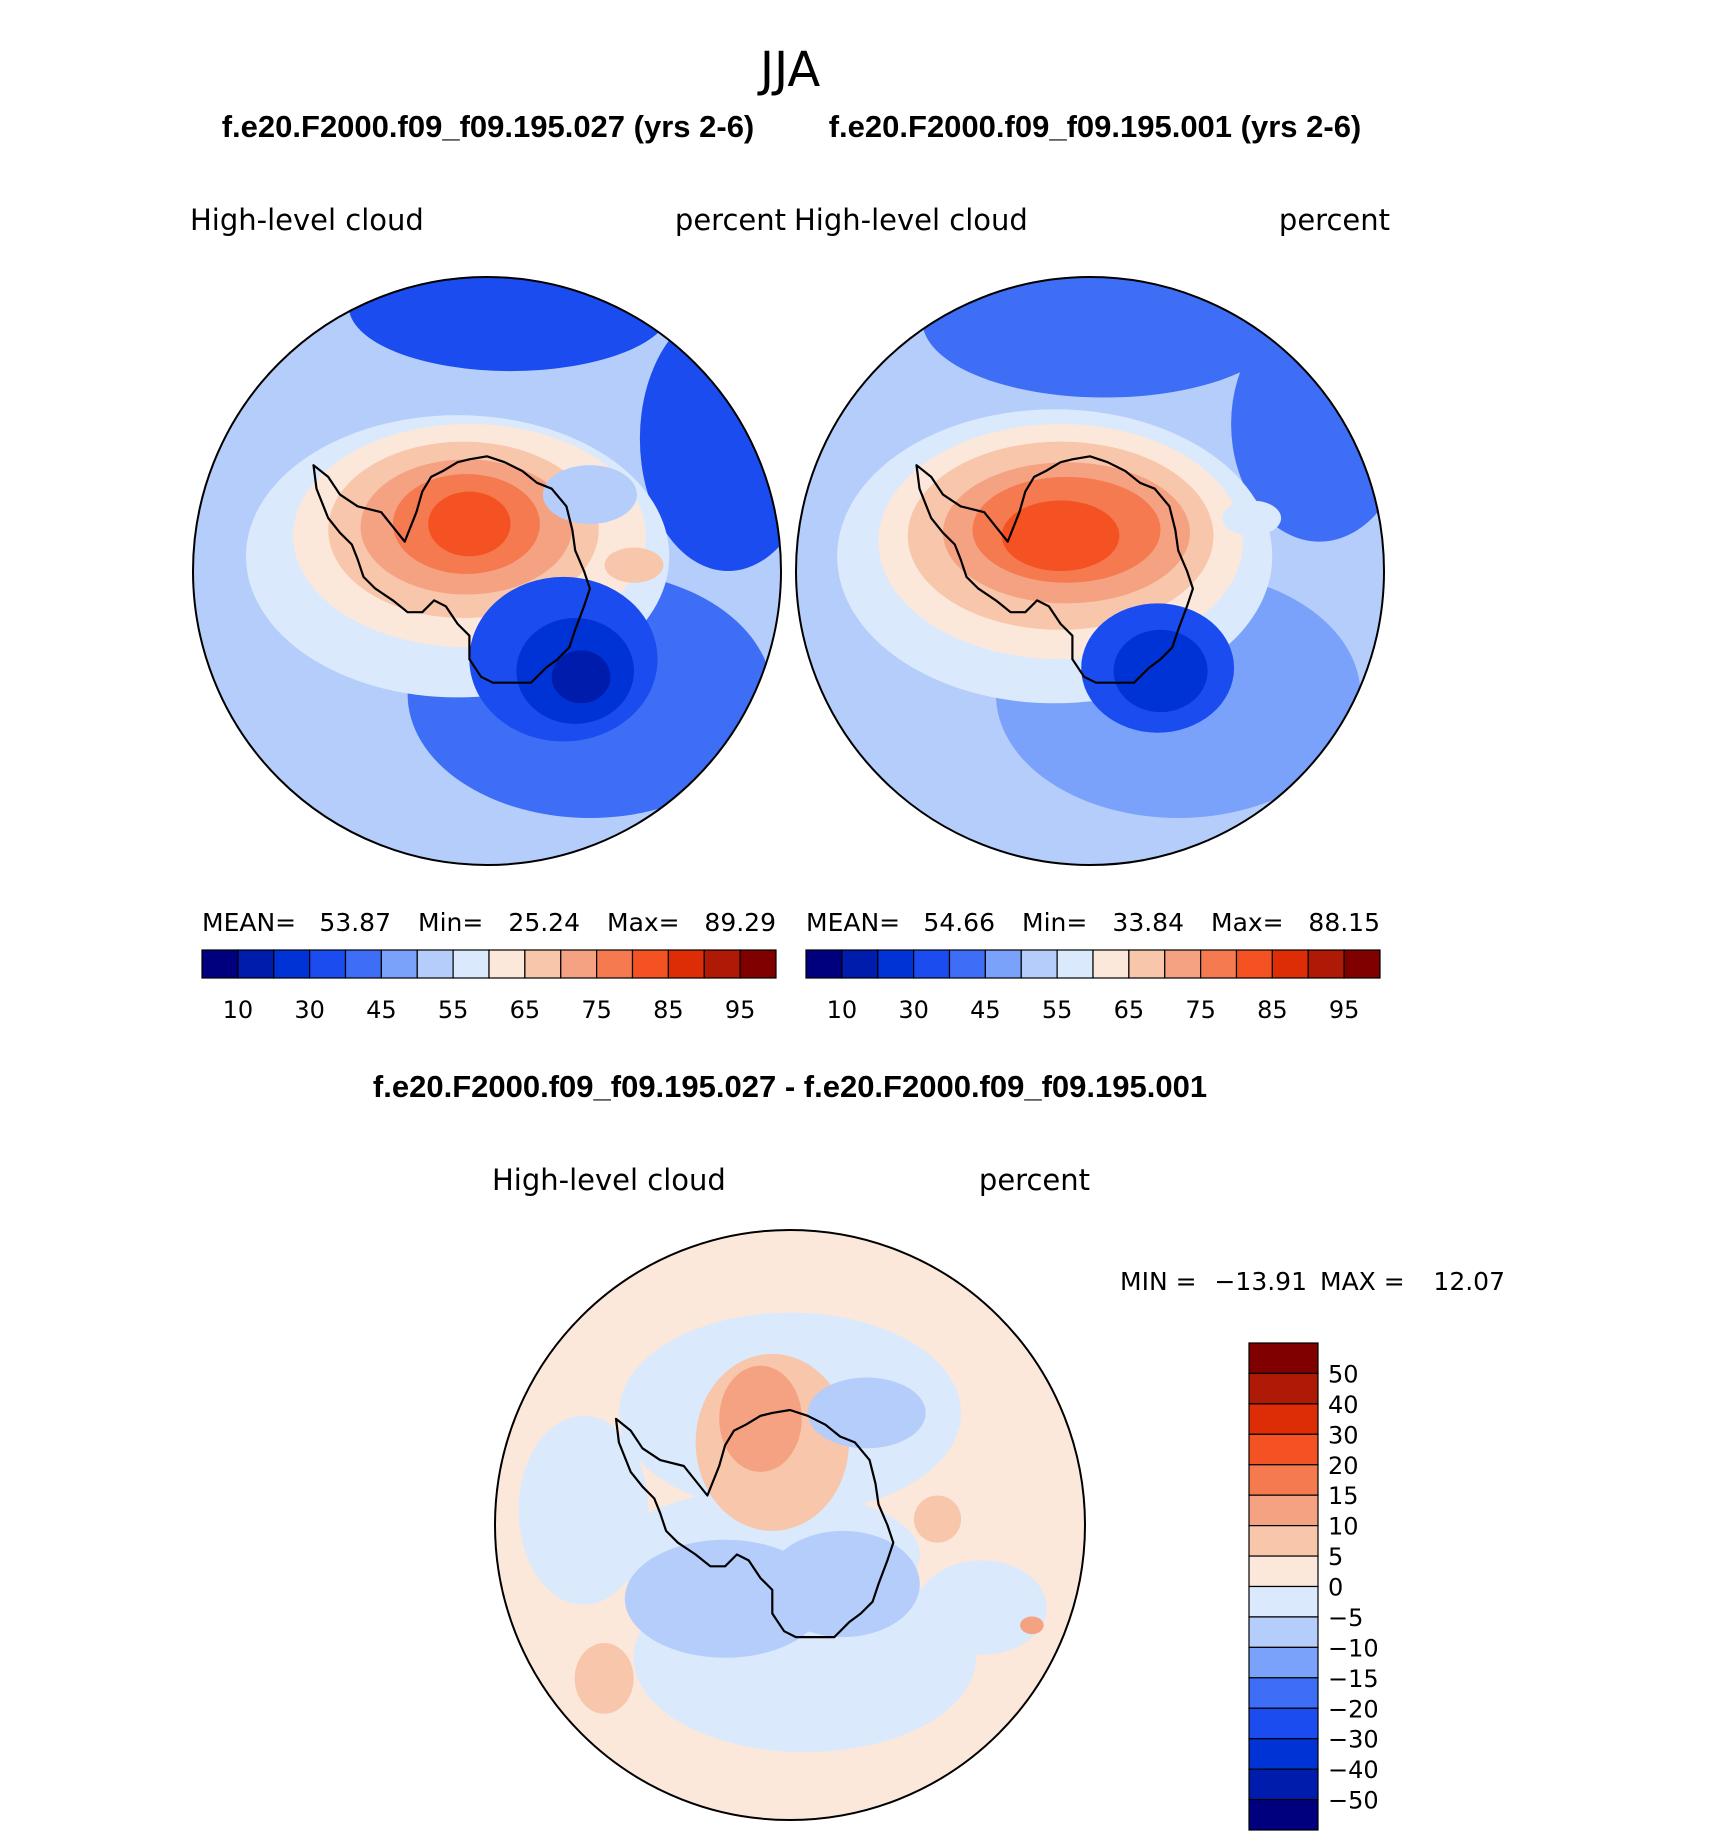  I want to click on panel-a-colorbar-tick-label: 95, so click(740, 1010).